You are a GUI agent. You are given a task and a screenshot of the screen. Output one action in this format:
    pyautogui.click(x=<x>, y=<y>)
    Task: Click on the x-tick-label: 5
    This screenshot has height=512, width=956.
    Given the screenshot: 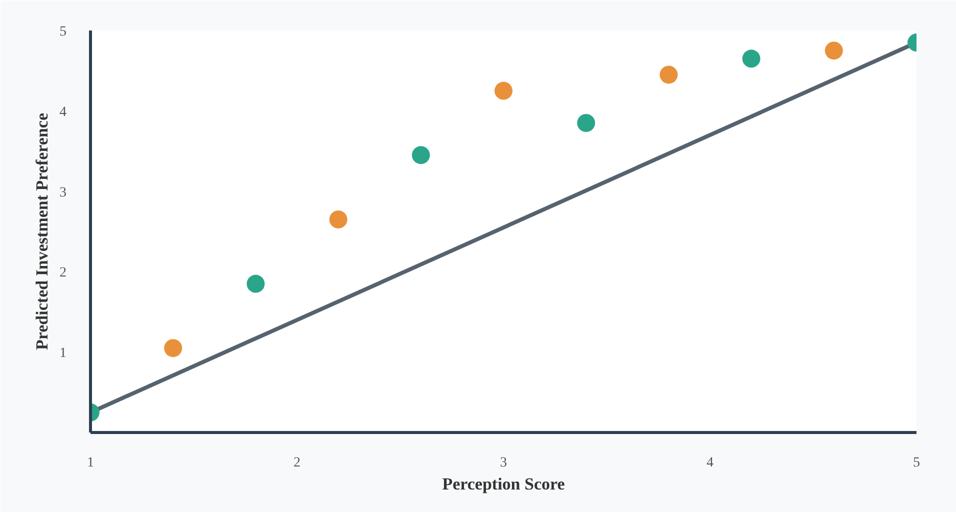 What is the action you would take?
    pyautogui.click(x=916, y=463)
    